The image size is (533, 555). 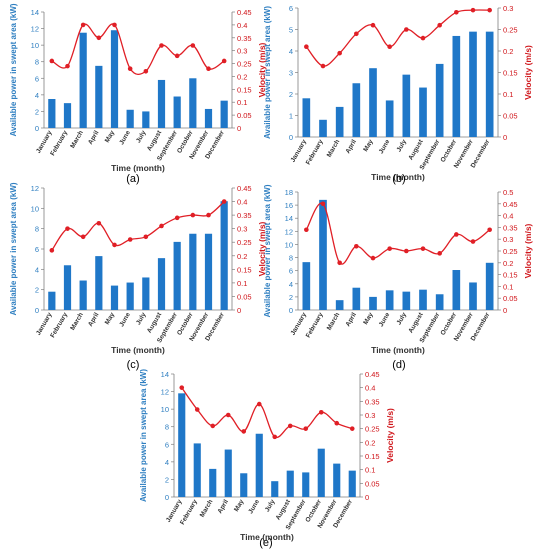 I want to click on chart-0-ytick-label-1: 2, so click(x=37, y=111).